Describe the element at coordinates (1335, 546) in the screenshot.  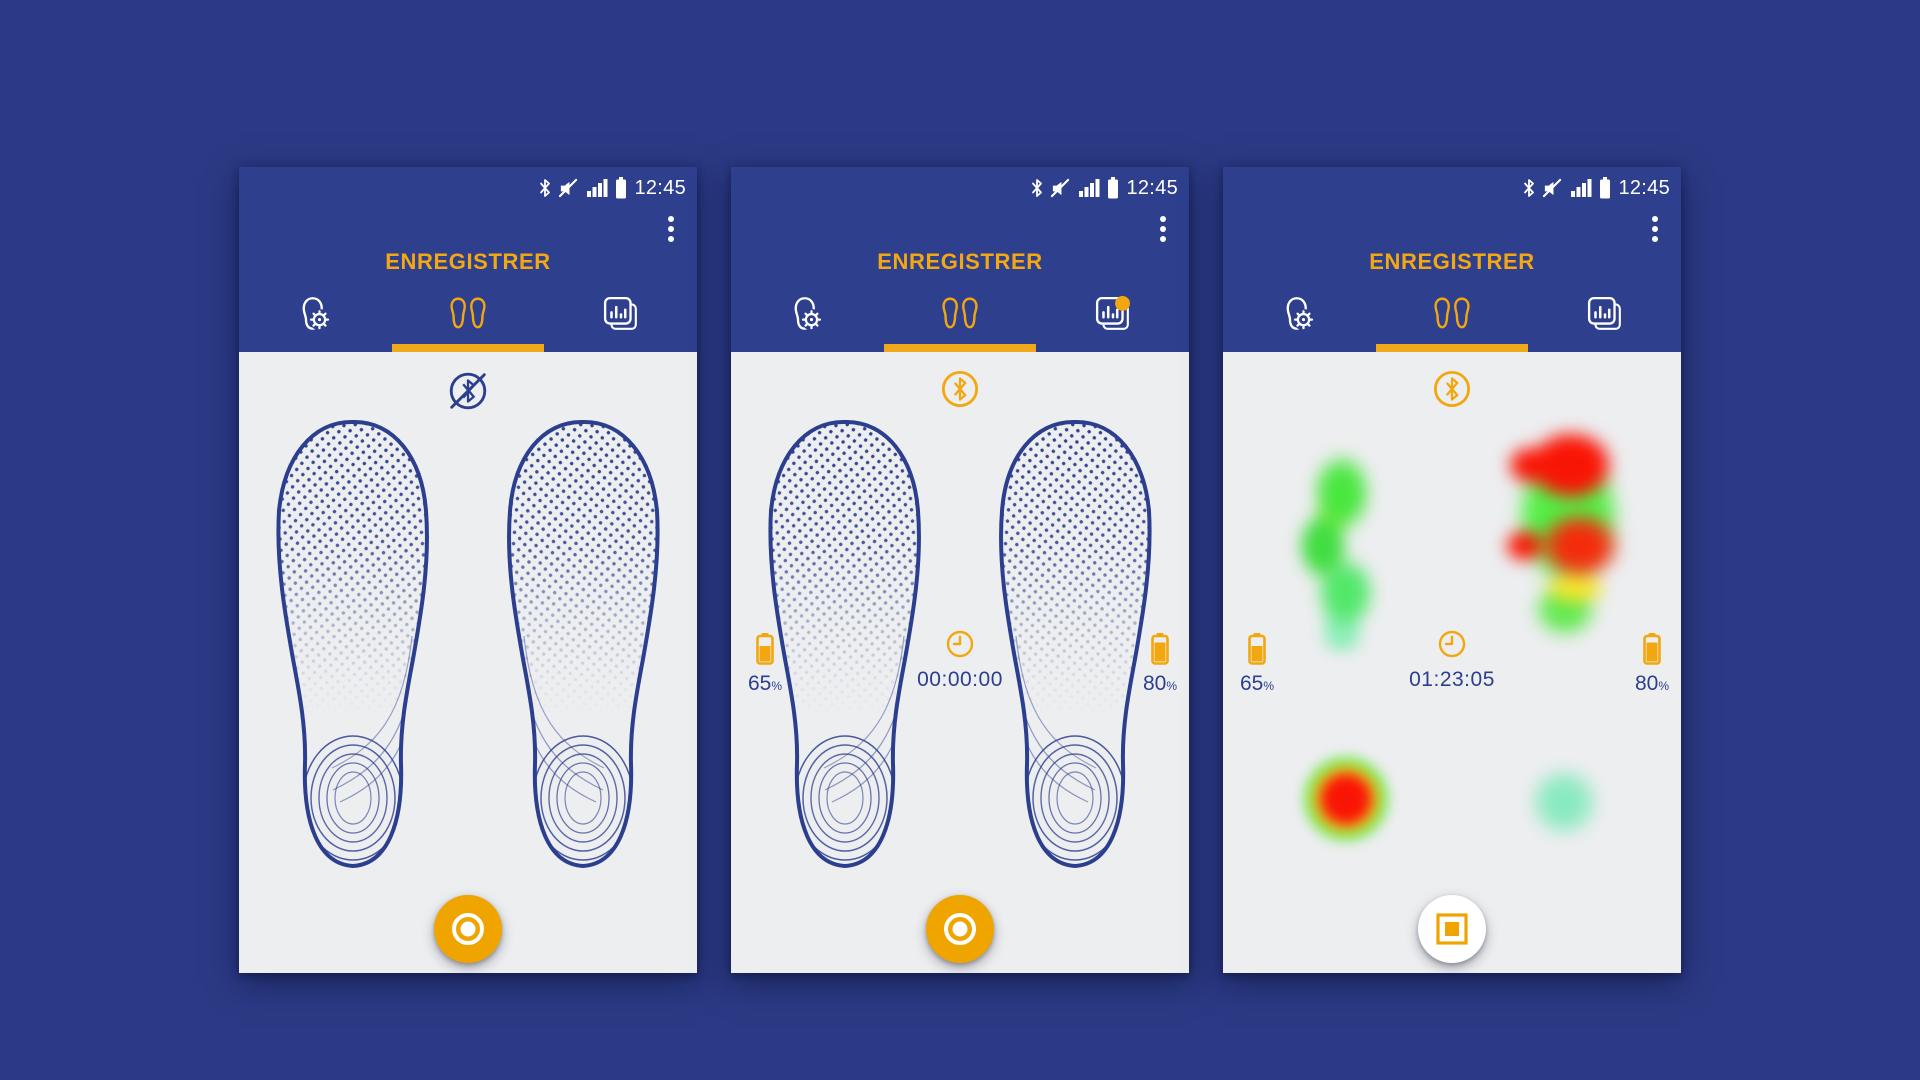
I see `heatmap-left-forefoot` at that location.